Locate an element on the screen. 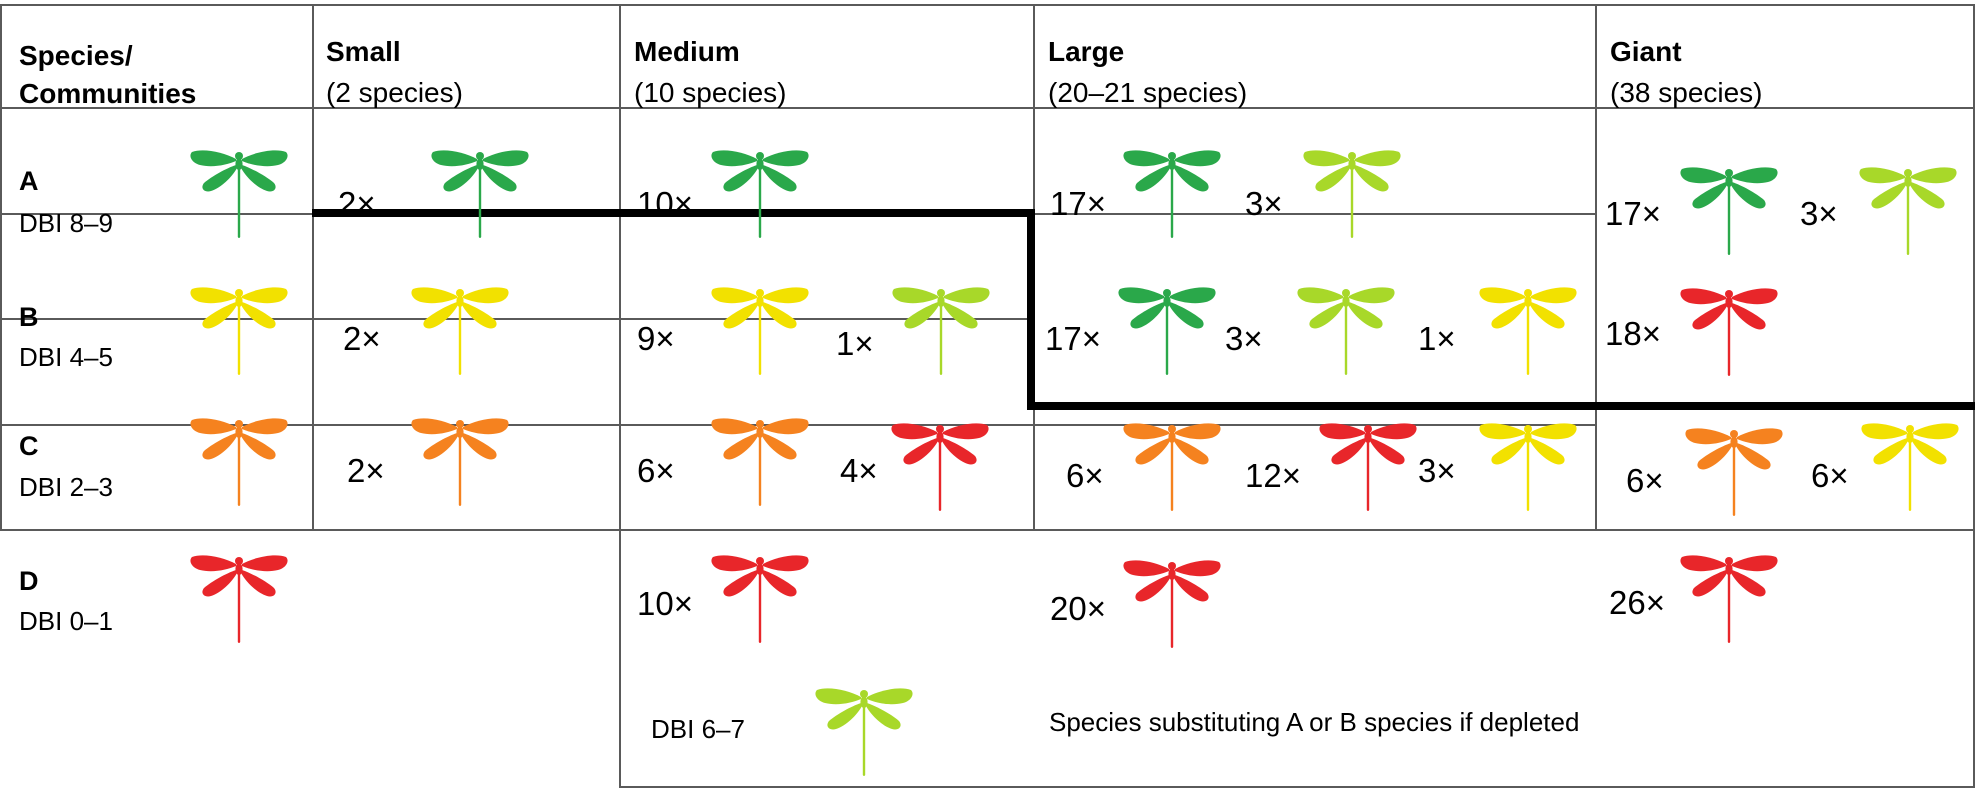  grid-line-header-bottom is located at coordinates (987, 108).